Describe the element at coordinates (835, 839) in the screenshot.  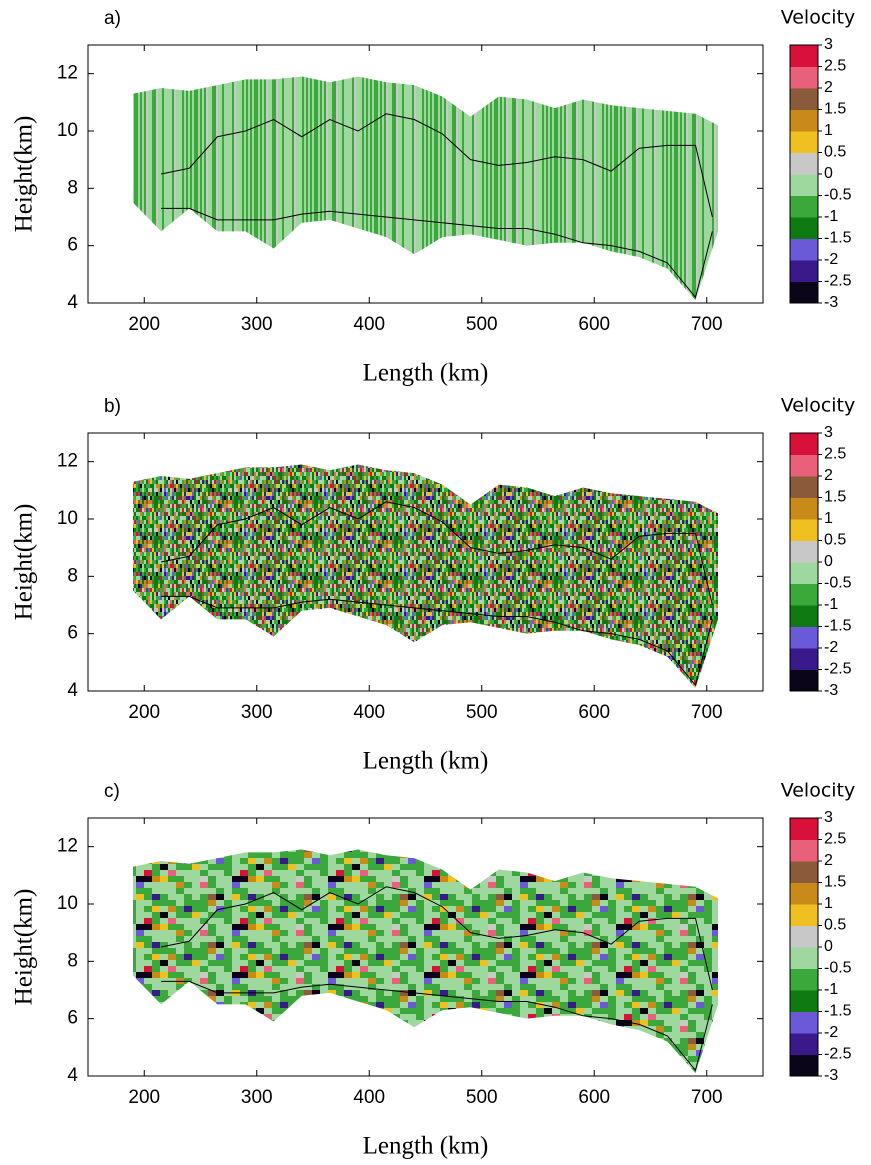
I see `colorbar-tick-label: 2.5` at that location.